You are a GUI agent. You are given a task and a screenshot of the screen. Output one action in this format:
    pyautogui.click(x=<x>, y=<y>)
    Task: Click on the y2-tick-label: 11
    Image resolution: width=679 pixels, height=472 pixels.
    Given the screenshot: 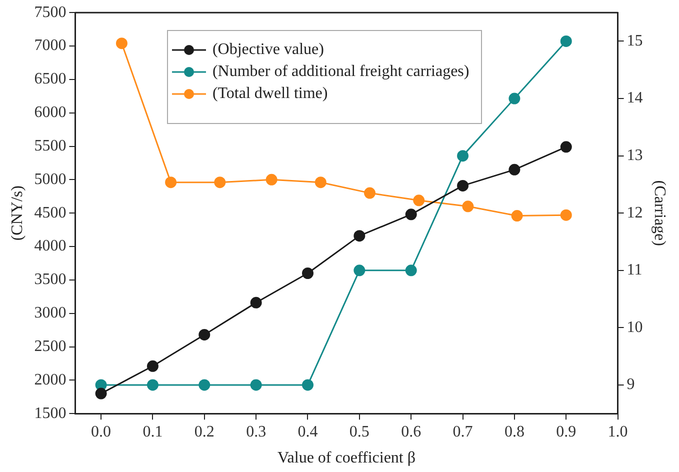 What is the action you would take?
    pyautogui.click(x=634, y=270)
    